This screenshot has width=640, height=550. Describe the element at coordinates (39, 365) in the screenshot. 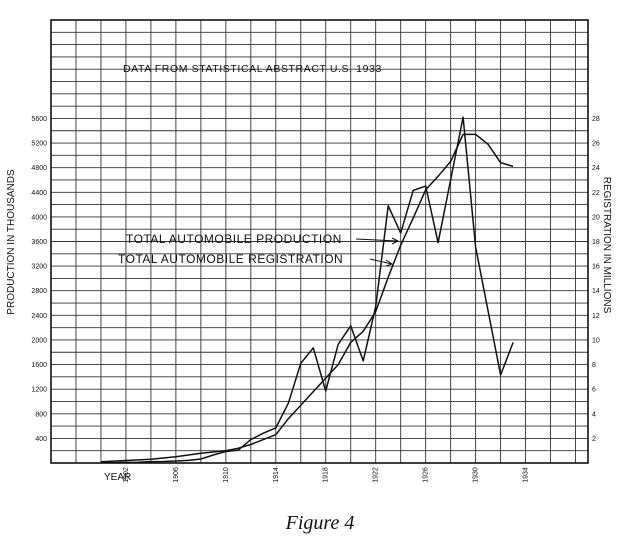

I see `y-tick-label: 1600` at that location.